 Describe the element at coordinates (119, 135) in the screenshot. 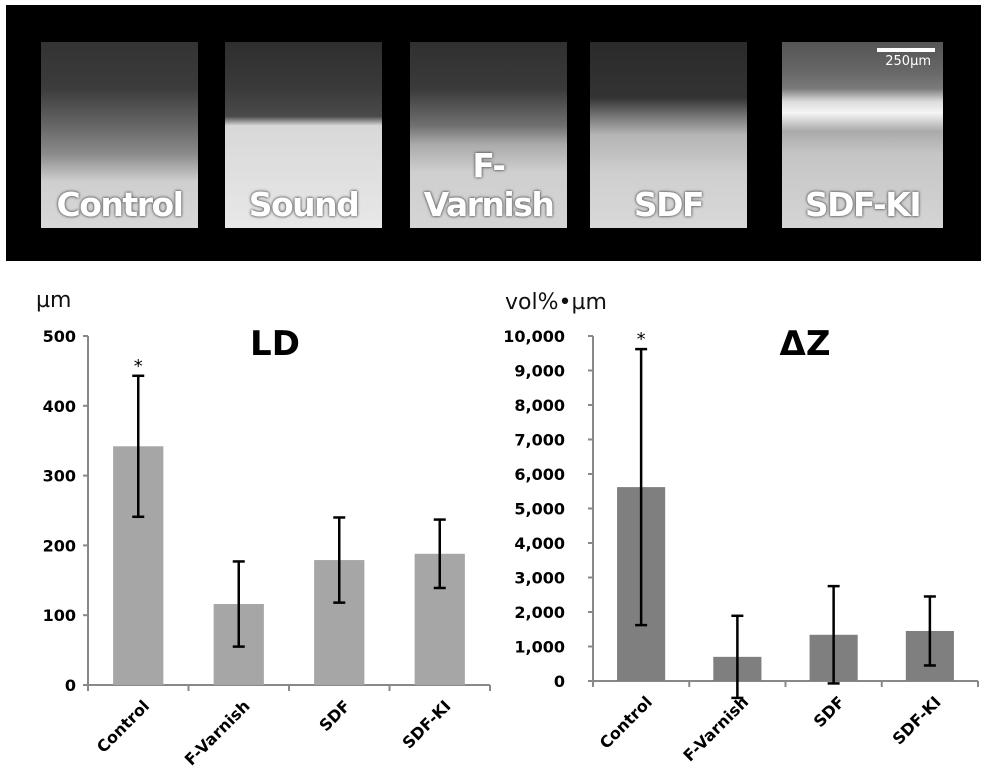

I see `micrograph-control: Control` at that location.